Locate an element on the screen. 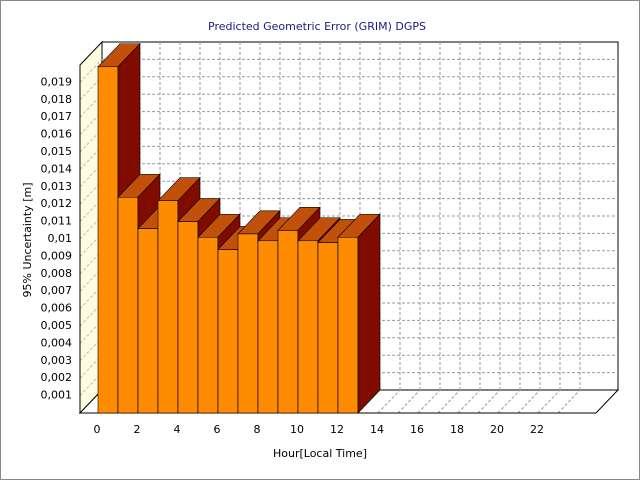 The height and width of the screenshot is (480, 640). y-tick-label: 0,015 is located at coordinates (57, 151).